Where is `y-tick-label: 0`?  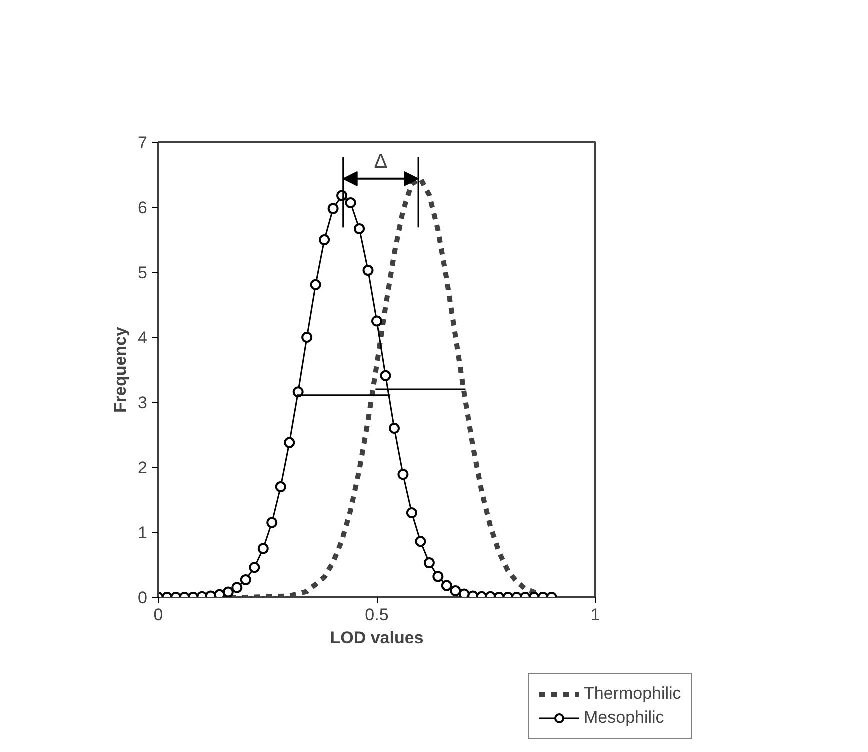 y-tick-label: 0 is located at coordinates (143, 598).